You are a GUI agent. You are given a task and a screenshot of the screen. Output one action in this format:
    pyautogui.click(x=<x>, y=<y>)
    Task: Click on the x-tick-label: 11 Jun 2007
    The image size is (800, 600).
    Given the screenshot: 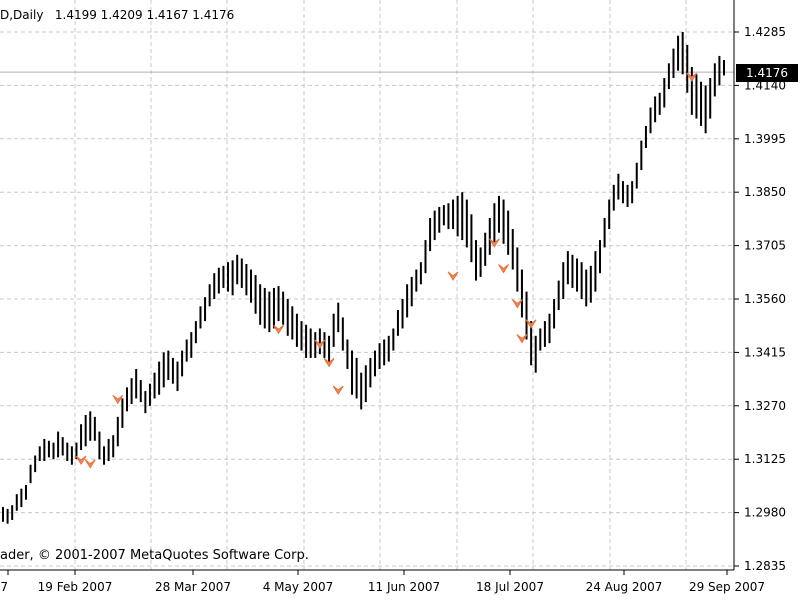 What is the action you would take?
    pyautogui.click(x=404, y=587)
    